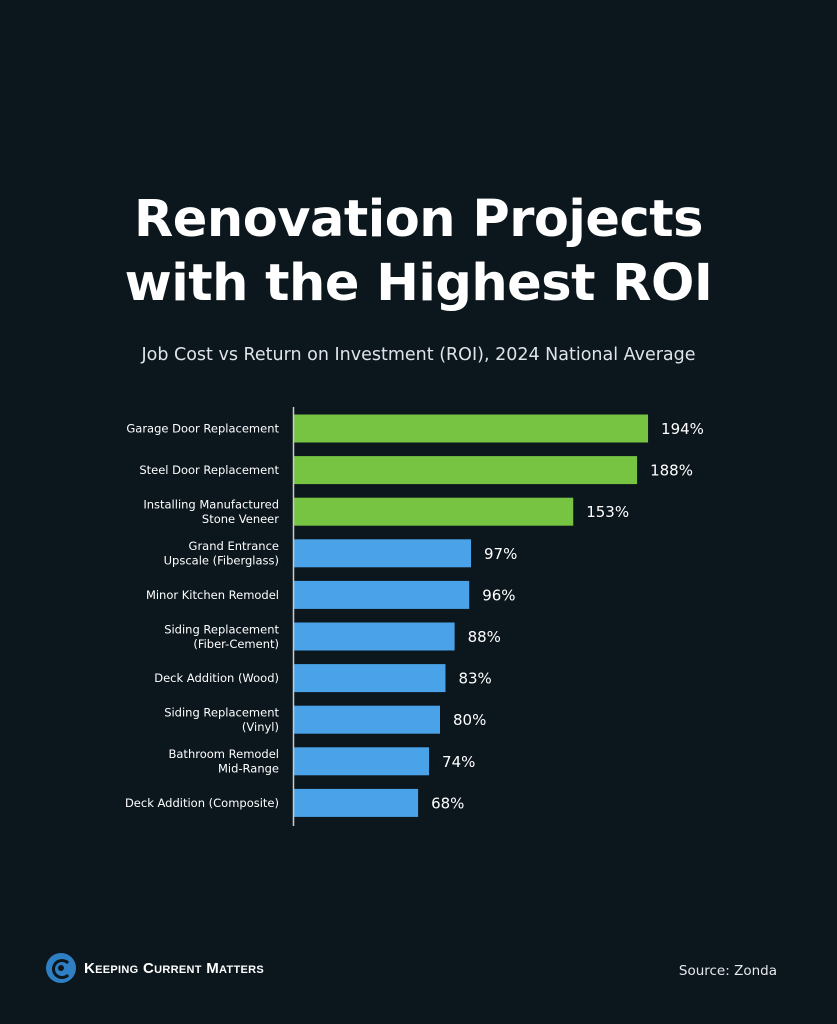  What do you see at coordinates (671, 471) in the screenshot?
I see `value-label-2: 188%` at bounding box center [671, 471].